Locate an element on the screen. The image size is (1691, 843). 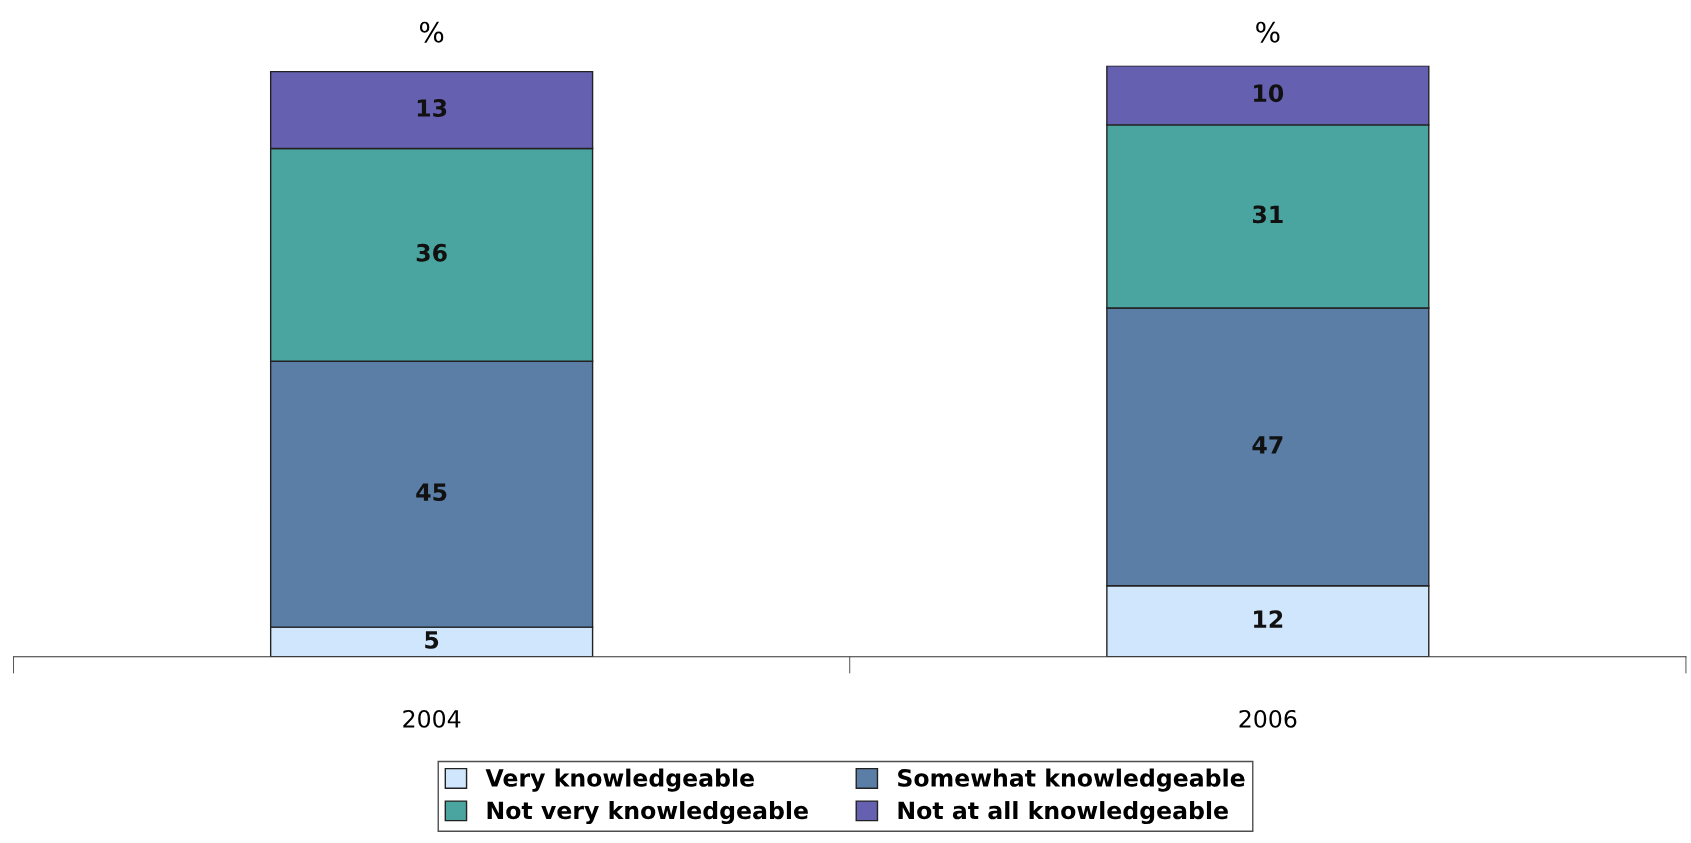
legend-label: Very knowledgeable is located at coordinates (619, 780).